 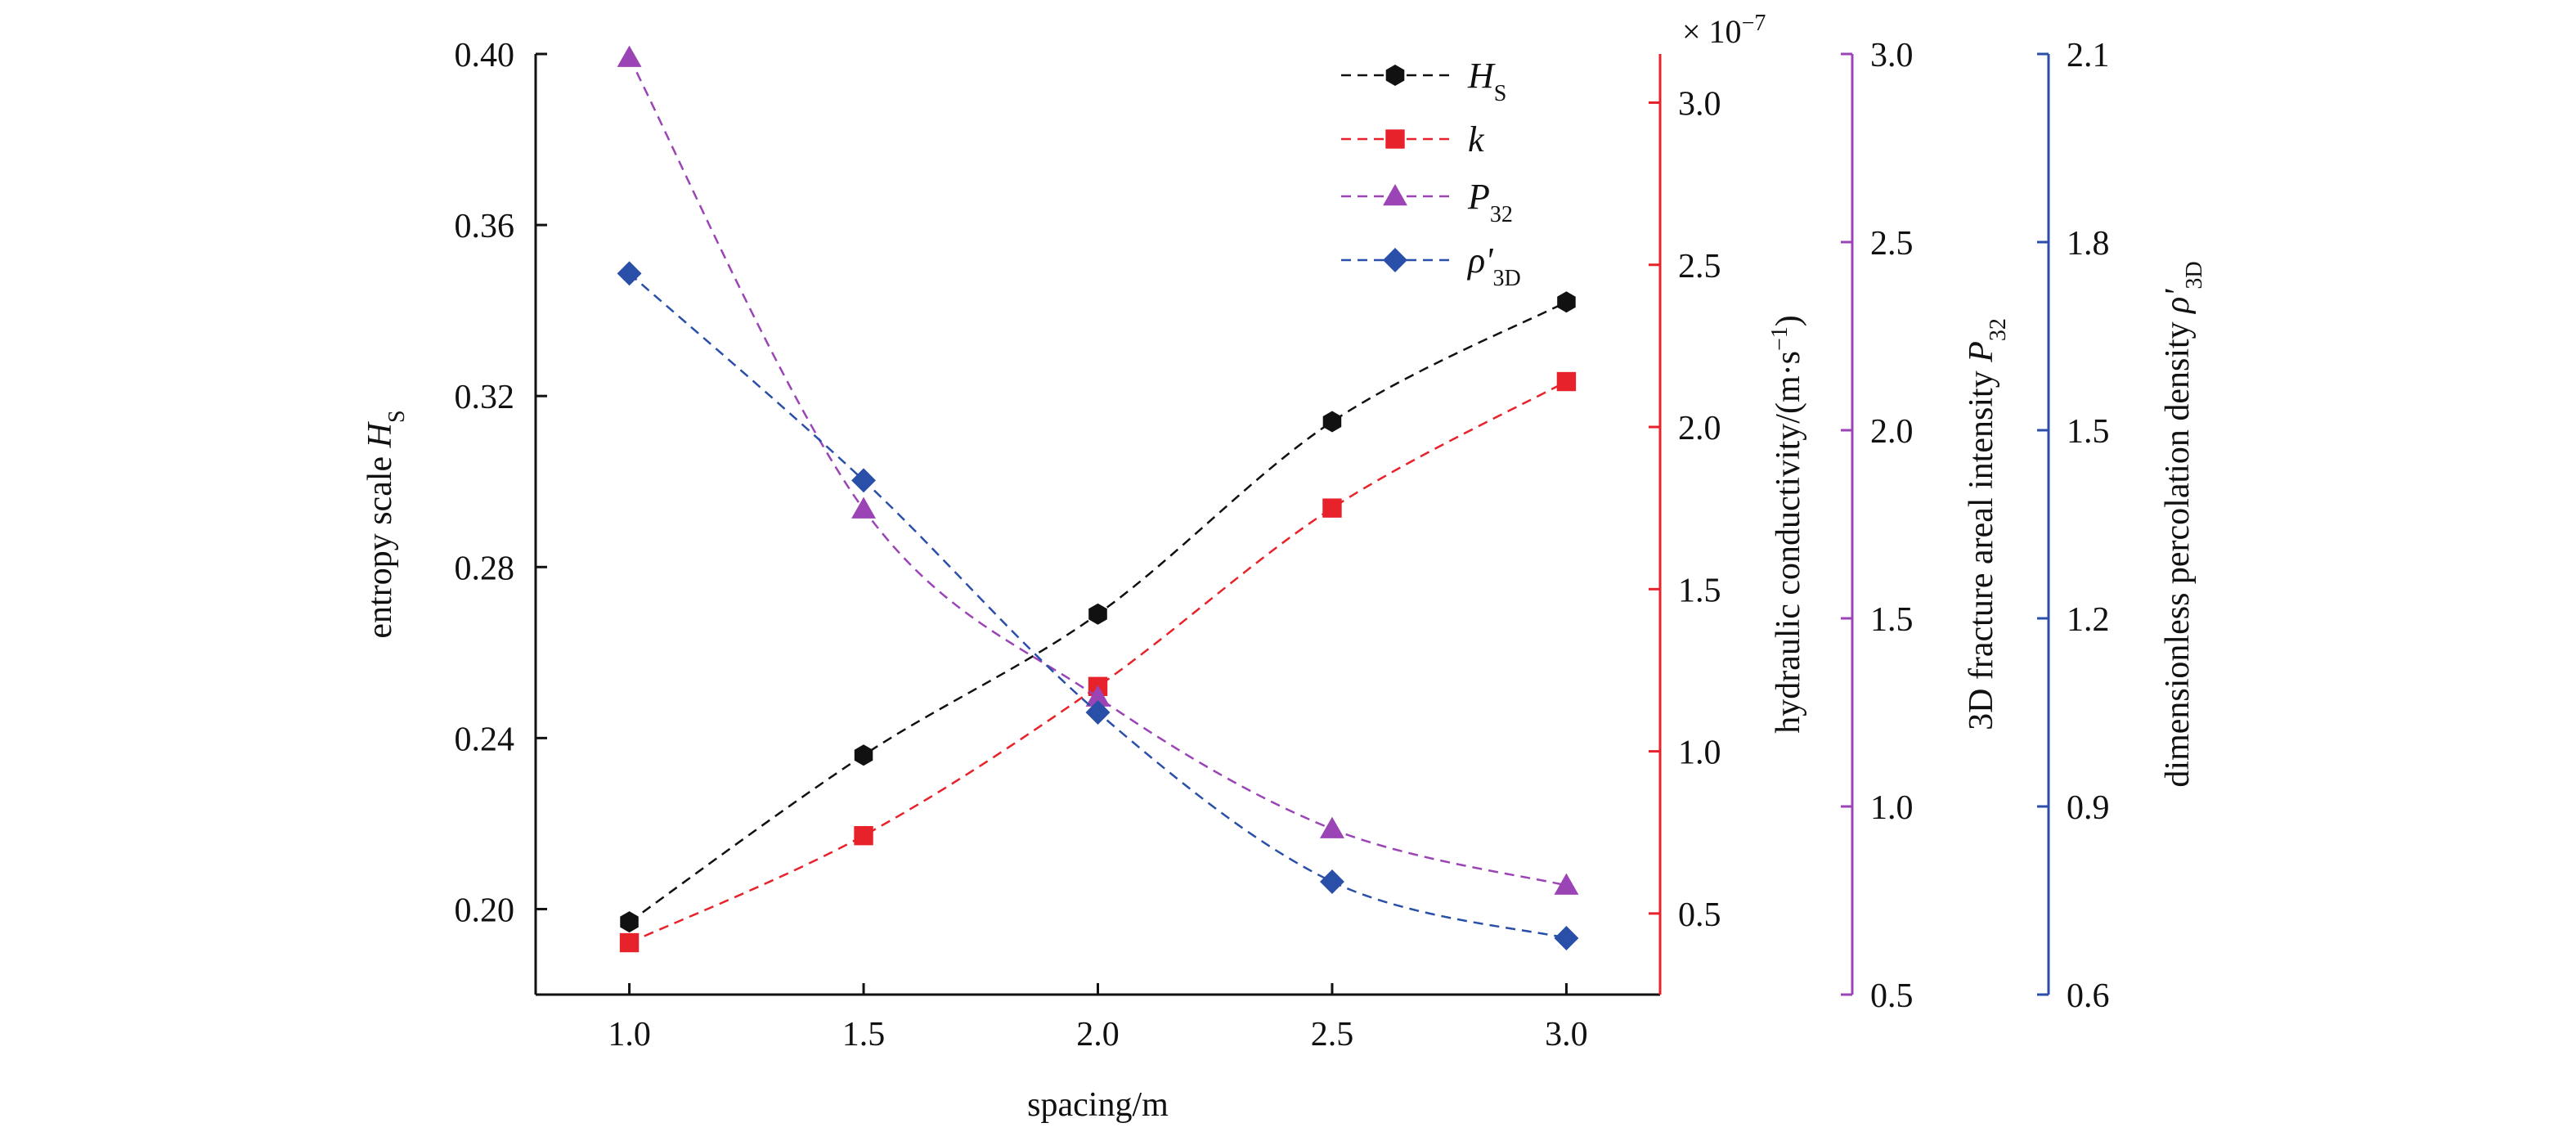 I want to click on y-tick-label-hs: 0.20, so click(x=485, y=910).